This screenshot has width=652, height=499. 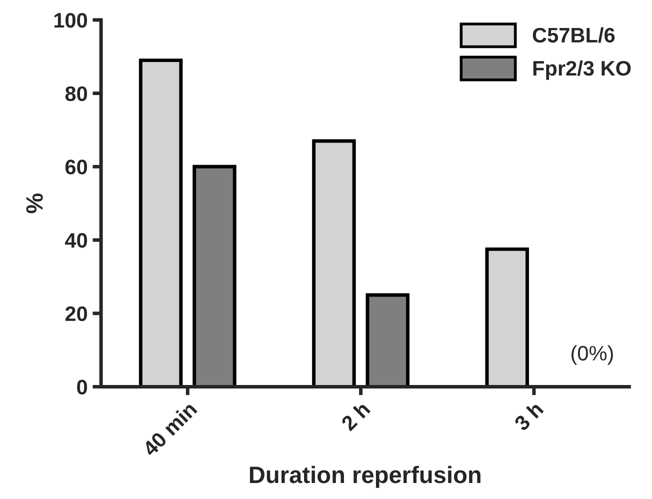 I want to click on x-tick-label: 40 min, so click(x=169, y=429).